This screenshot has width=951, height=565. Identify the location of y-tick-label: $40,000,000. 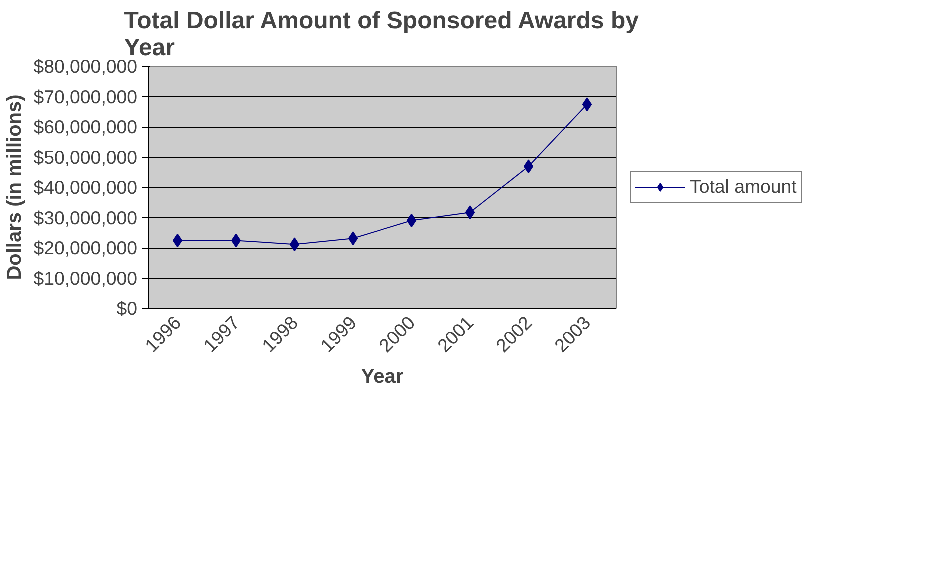
(86, 187).